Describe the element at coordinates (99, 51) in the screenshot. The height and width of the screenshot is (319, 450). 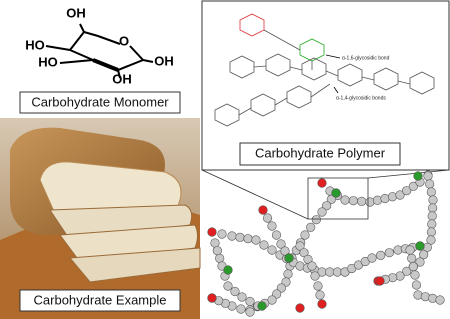
I see `glucose-structure` at that location.